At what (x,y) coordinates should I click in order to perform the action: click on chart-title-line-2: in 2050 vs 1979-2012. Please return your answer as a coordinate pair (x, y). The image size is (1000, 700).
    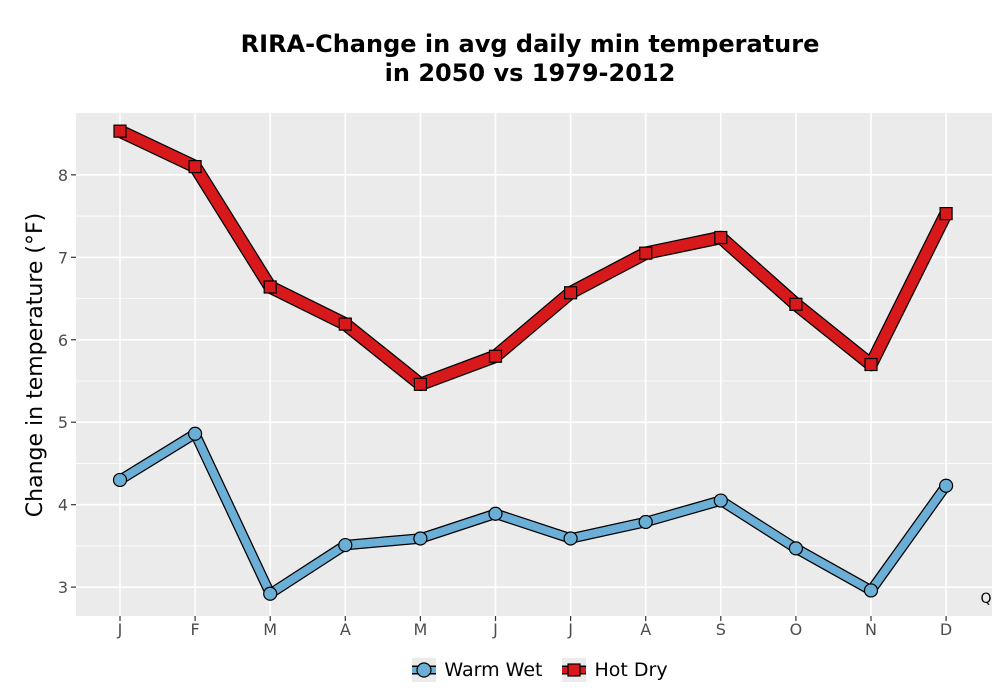
    Looking at the image, I should click on (530, 73).